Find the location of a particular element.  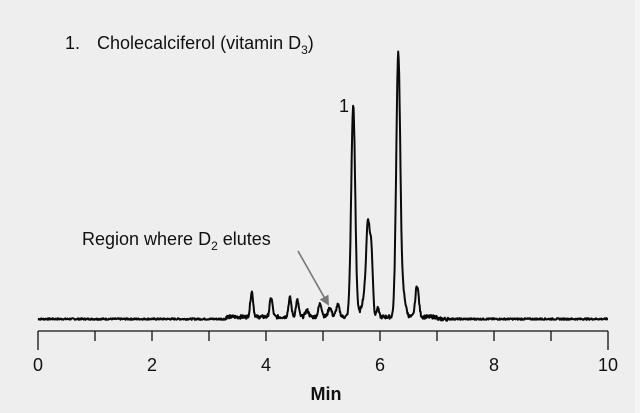

x-tick-label: 2 is located at coordinates (152, 365).